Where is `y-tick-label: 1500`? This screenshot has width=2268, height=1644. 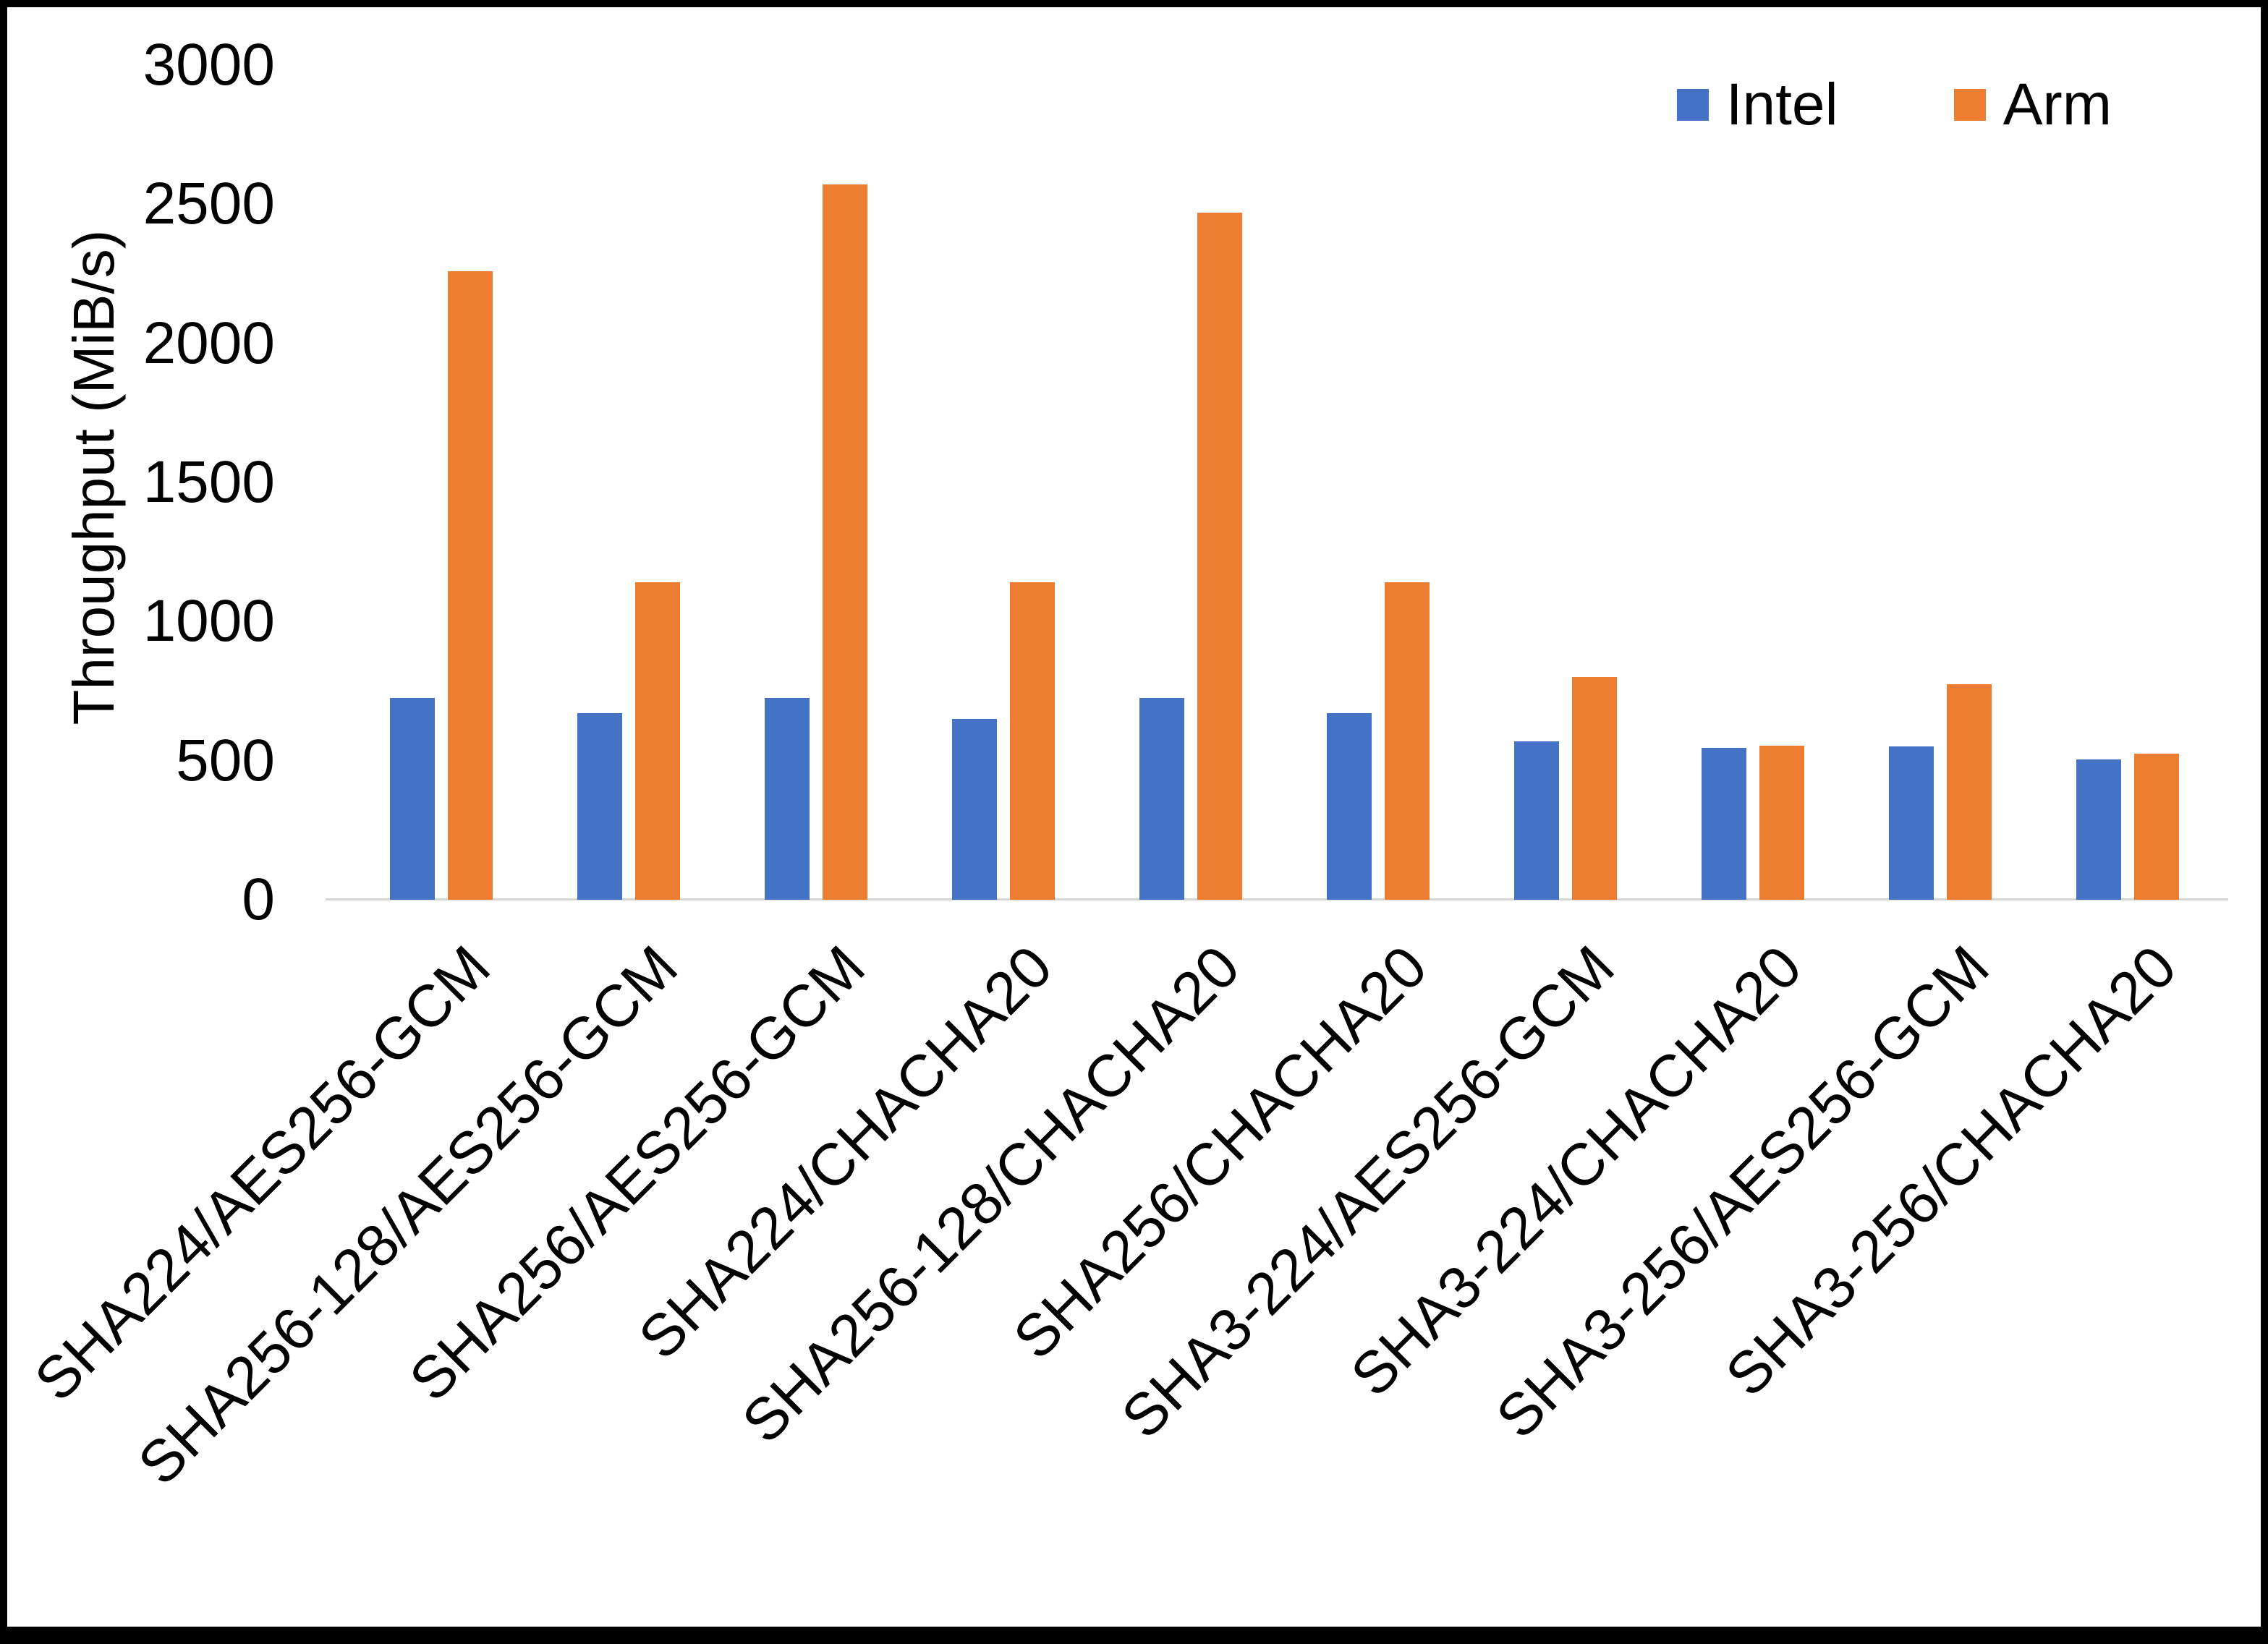
y-tick-label: 1500 is located at coordinates (209, 482).